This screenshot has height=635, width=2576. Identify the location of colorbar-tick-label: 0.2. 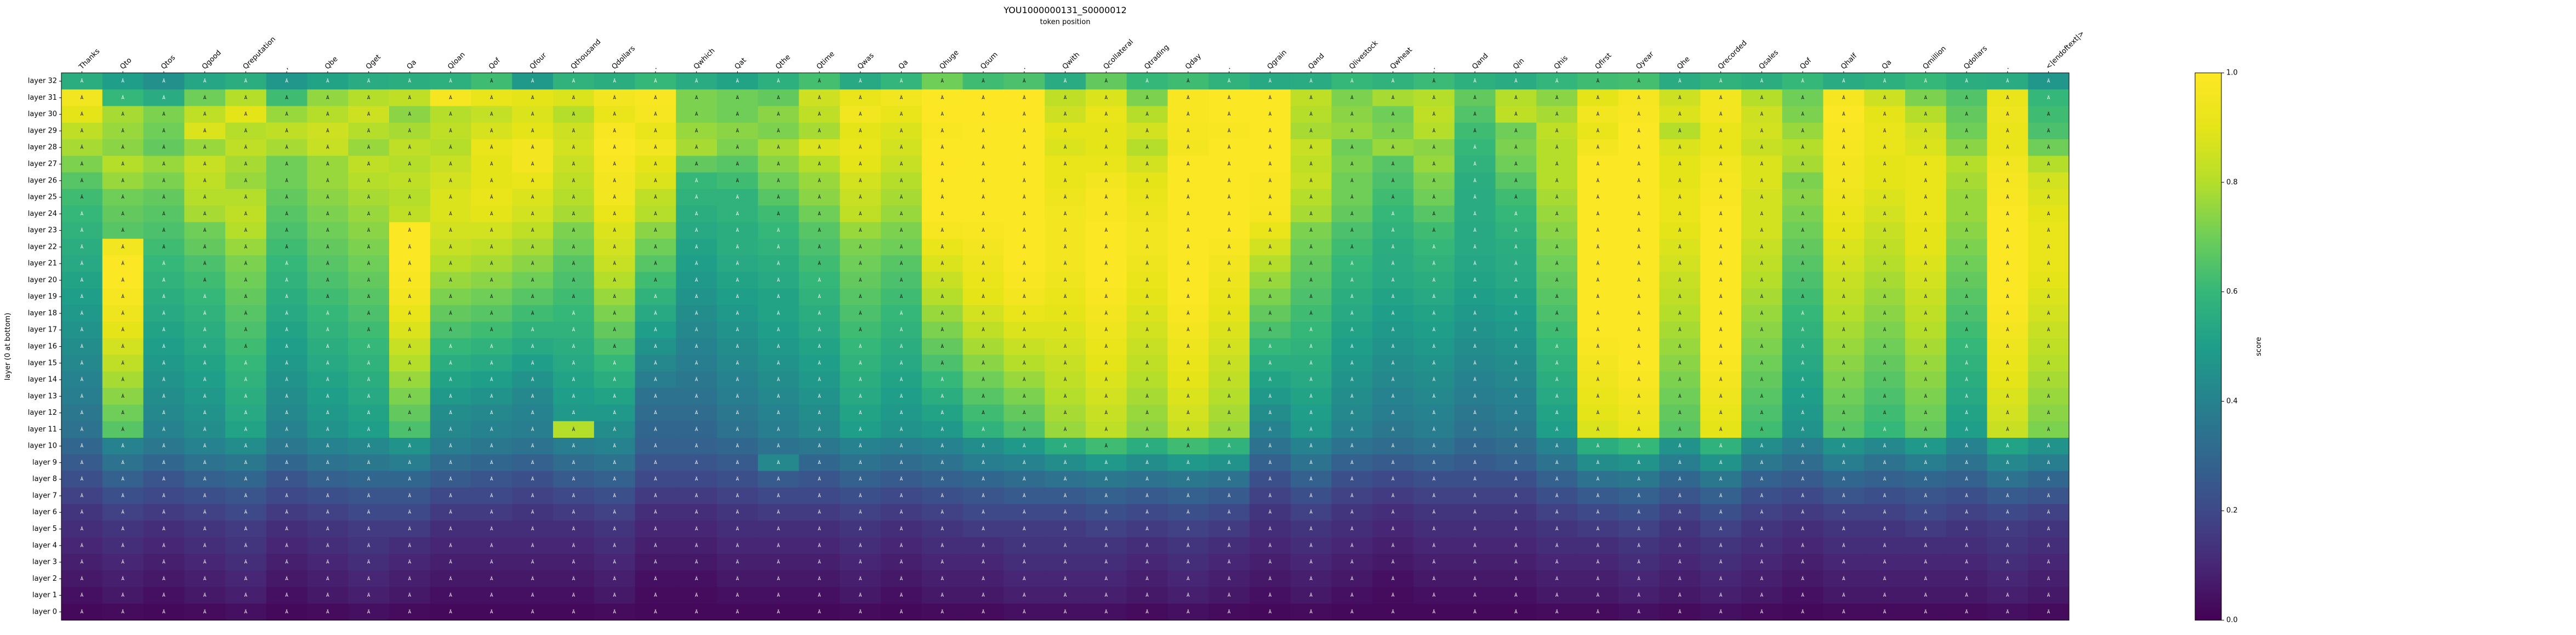
(2232, 511).